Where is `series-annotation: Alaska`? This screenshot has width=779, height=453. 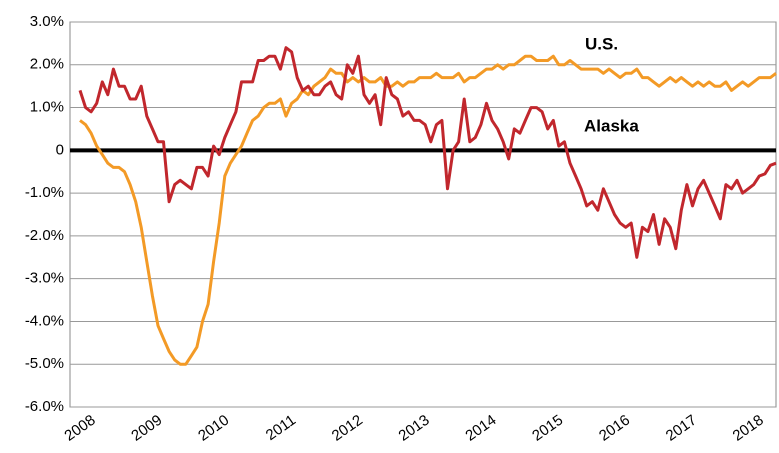
series-annotation: Alaska is located at coordinates (611, 125).